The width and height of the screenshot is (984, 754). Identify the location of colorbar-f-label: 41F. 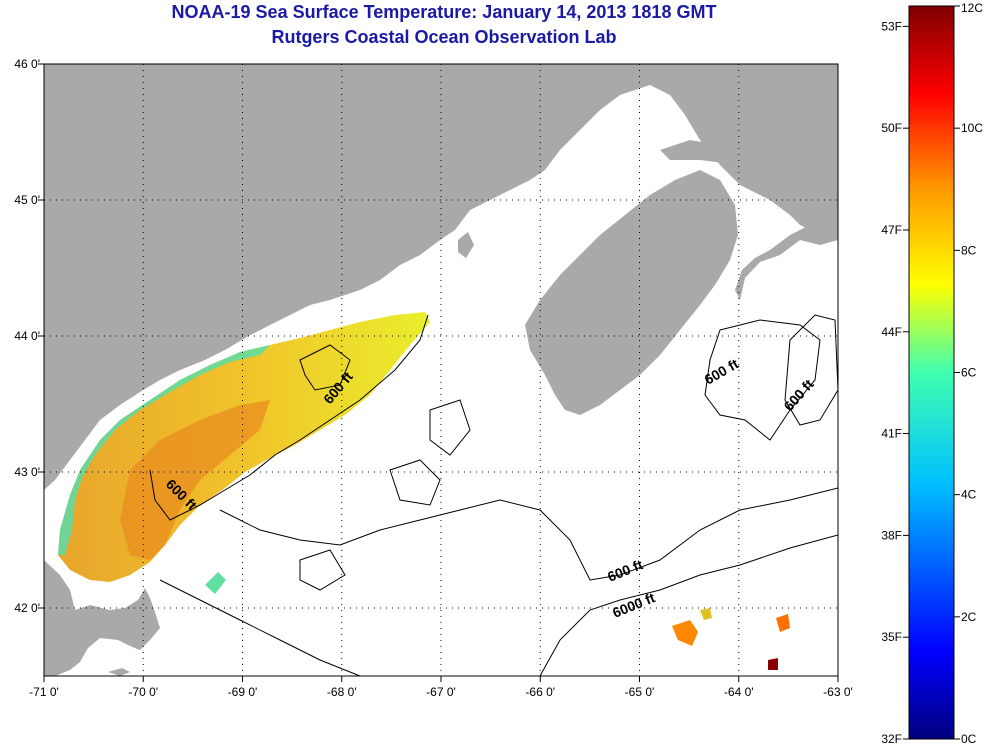
(891, 434).